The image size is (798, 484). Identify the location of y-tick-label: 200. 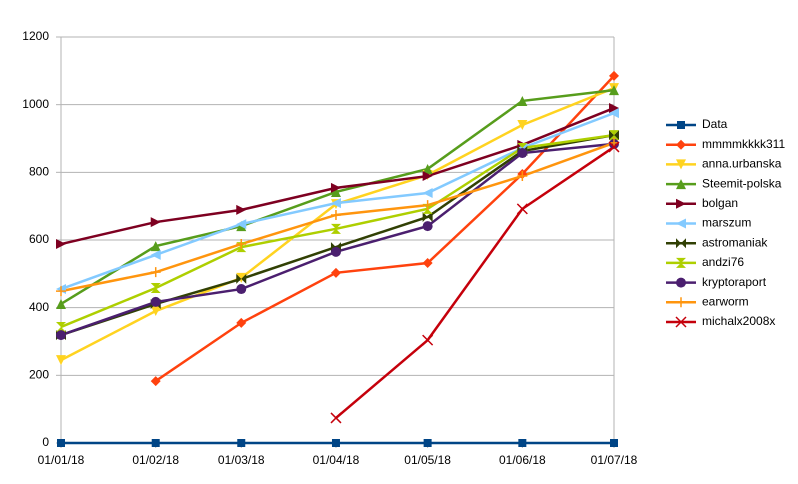
(39, 375).